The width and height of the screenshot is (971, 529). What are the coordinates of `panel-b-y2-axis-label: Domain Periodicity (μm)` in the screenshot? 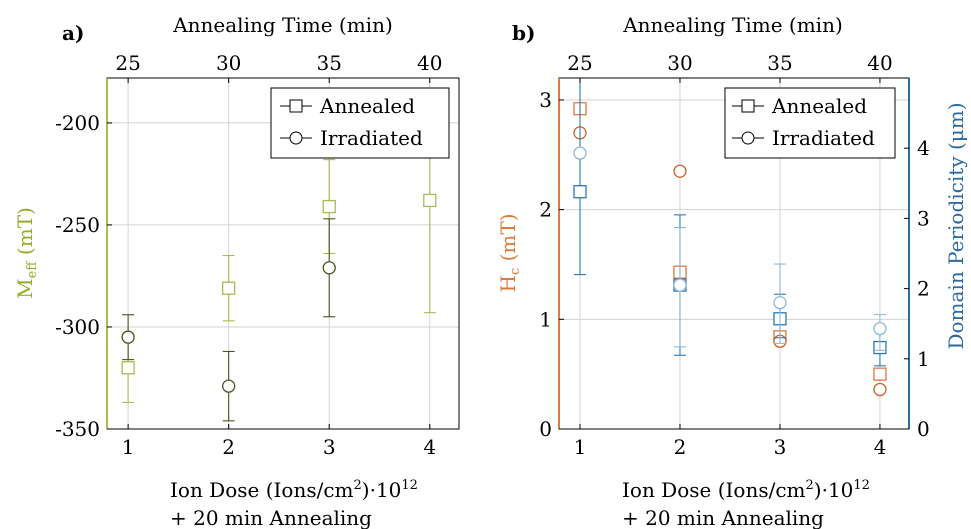 It's located at (956, 225).